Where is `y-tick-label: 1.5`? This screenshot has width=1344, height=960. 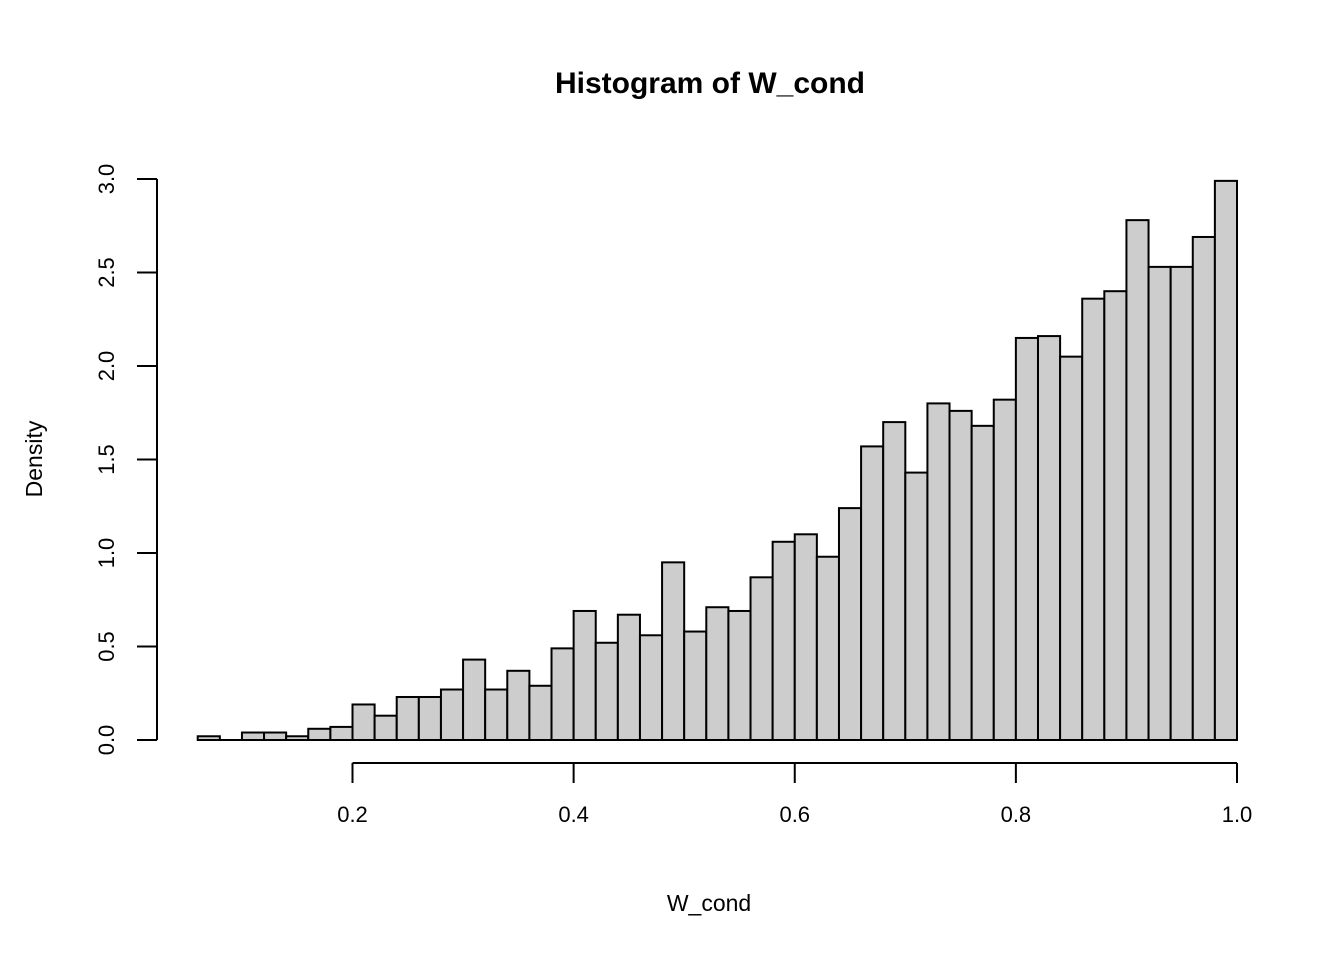
y-tick-label: 1.5 is located at coordinates (106, 459).